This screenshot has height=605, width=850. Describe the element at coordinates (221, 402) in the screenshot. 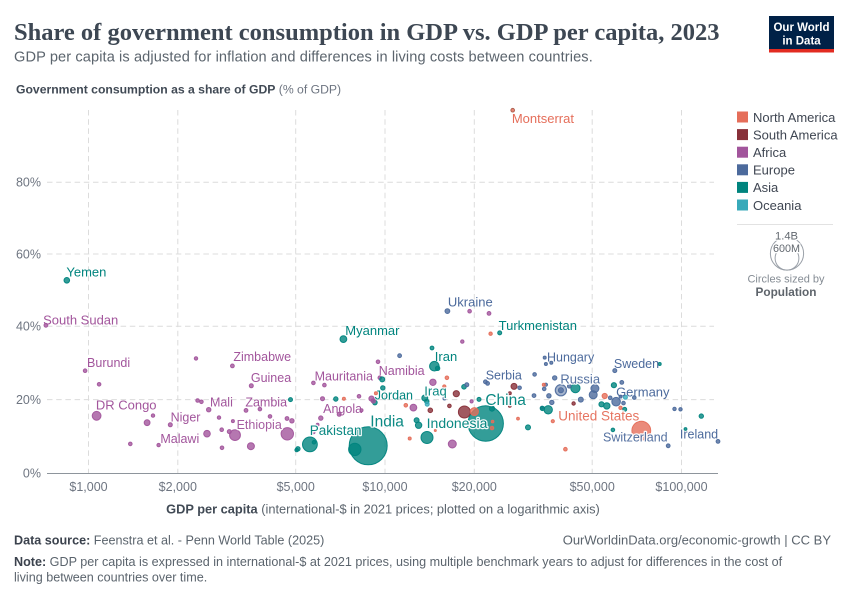

I see `svg-text: Mali` at that location.